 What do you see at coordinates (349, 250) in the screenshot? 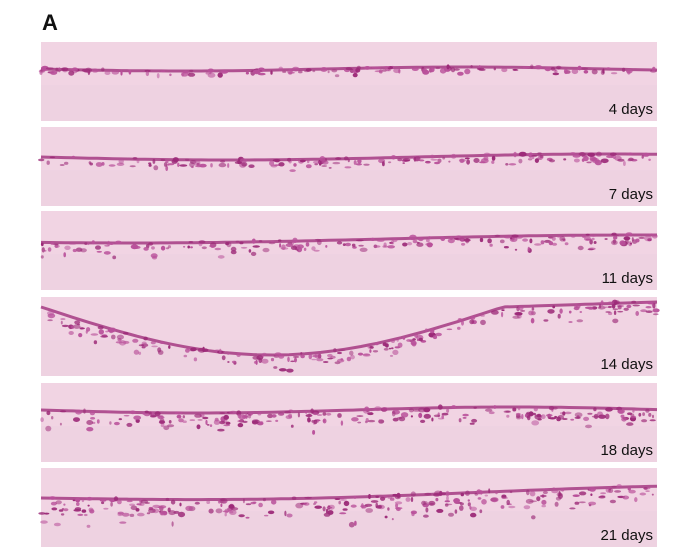
I see `image-panel: 11 days` at bounding box center [349, 250].